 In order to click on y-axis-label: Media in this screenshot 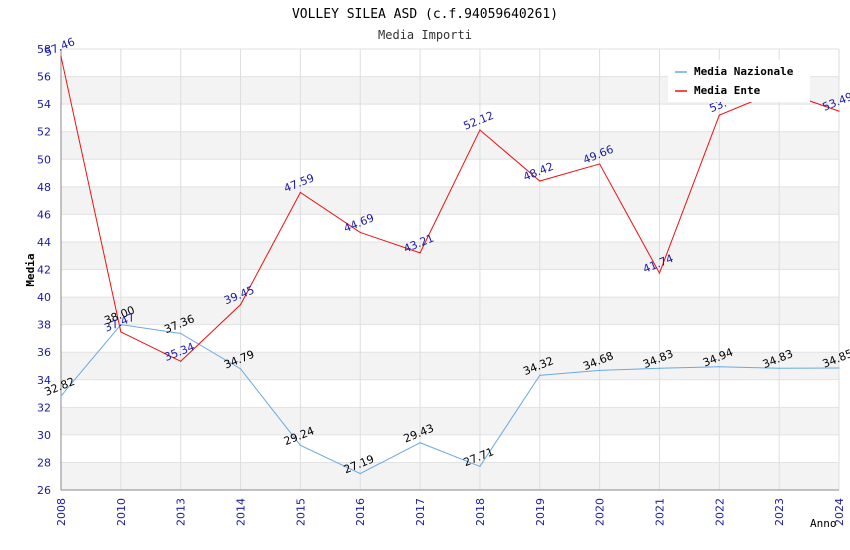, I will do `click(30, 269)`.